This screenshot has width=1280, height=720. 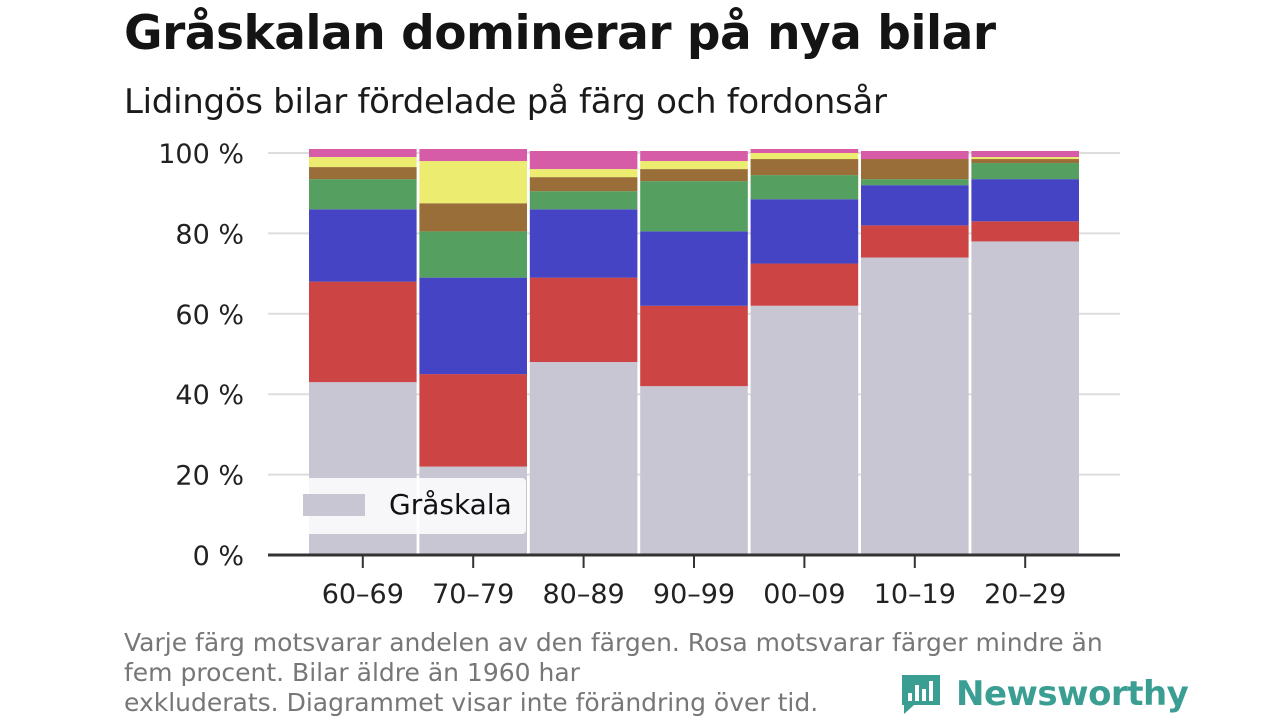 I want to click on footnote-line: fem procent. Bilar äldre än 1960 har, so click(x=352, y=672).